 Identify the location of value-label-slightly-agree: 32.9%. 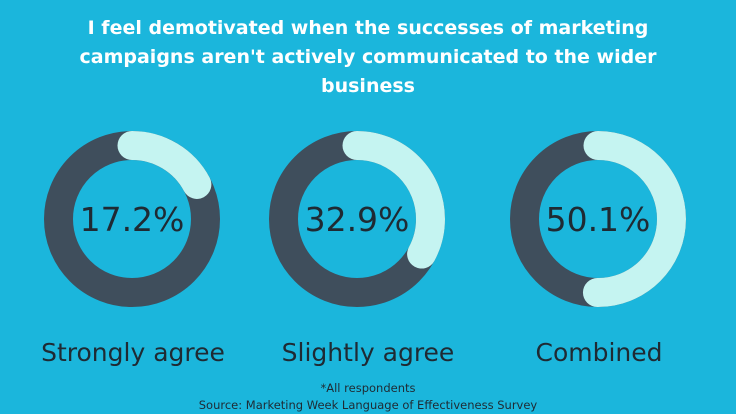
(357, 219).